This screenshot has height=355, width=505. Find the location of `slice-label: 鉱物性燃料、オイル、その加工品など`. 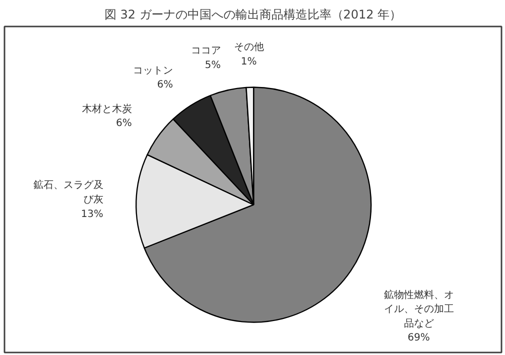

slice-label: 鉱物性燃料、オイル、その加工品など is located at coordinates (419, 309).